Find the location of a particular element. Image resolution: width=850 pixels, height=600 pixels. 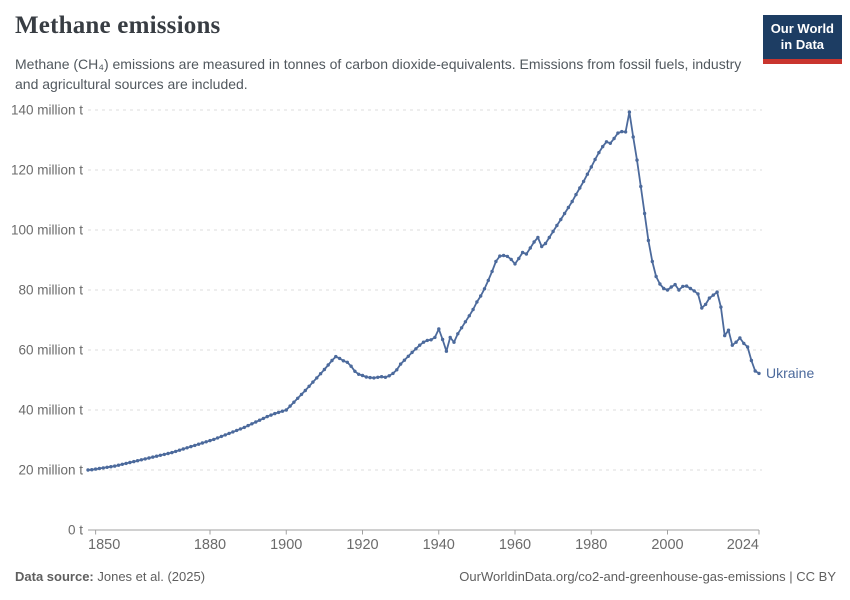

owid-logo: Our World in Data is located at coordinates (802, 39).